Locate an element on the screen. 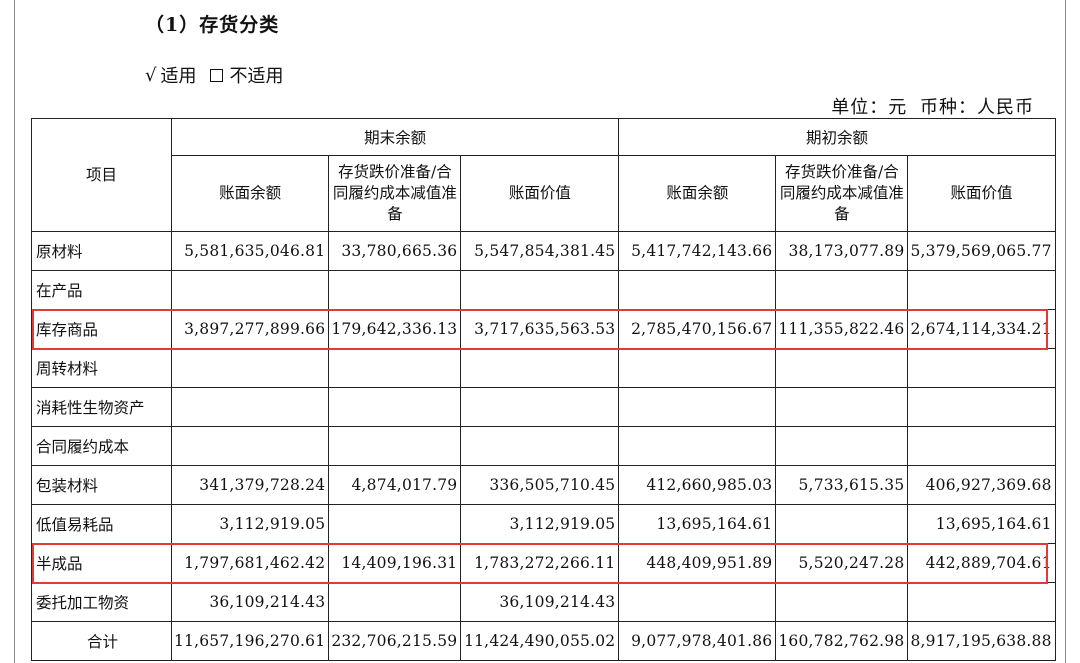 This screenshot has width=1080, height=663. unit-currency-line: 单位：元 币种：人民币 is located at coordinates (929, 106).